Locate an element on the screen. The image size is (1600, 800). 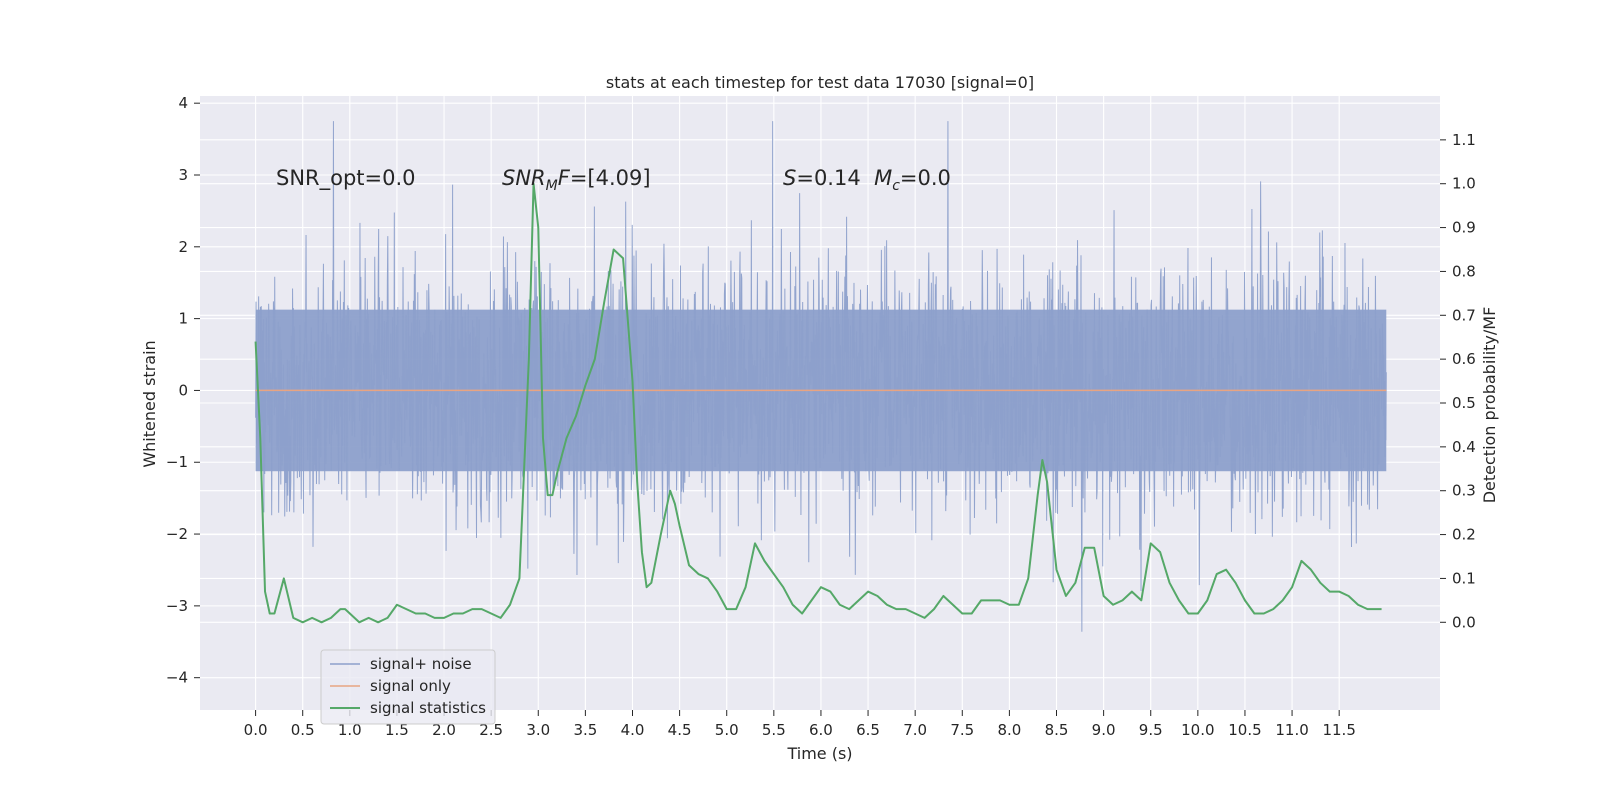
x-tick-label: 10.0 is located at coordinates (1197, 730).